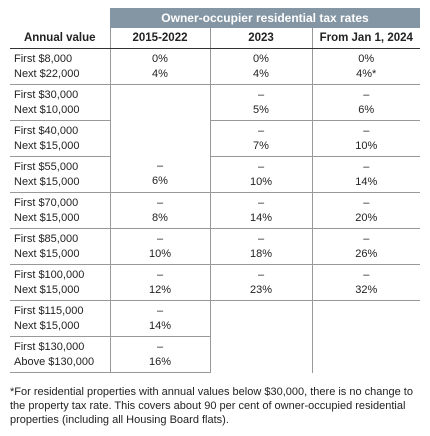 This screenshot has width=430, height=436. Describe the element at coordinates (60, 210) in the screenshot. I see `band-cell: First $70,000 Next $15,000` at that location.